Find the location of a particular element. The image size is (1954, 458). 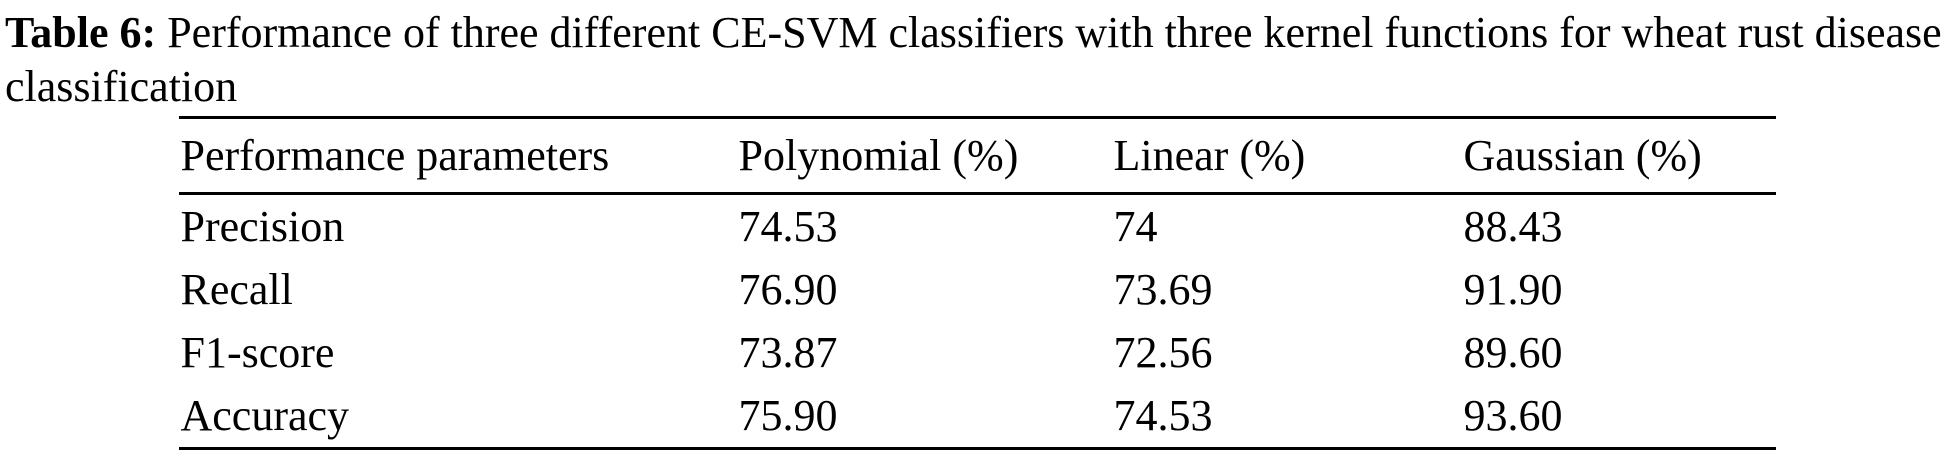

cell-value: 89.60 is located at coordinates (1513, 352).